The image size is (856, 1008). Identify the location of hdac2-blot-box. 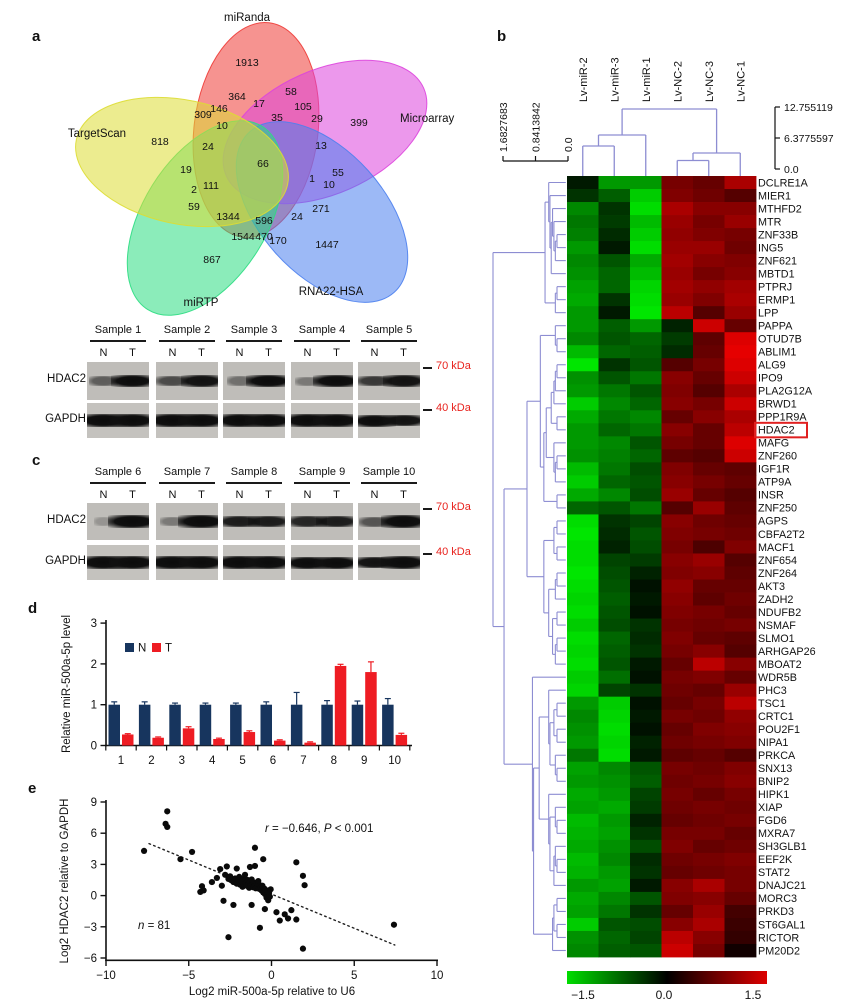
(254, 381).